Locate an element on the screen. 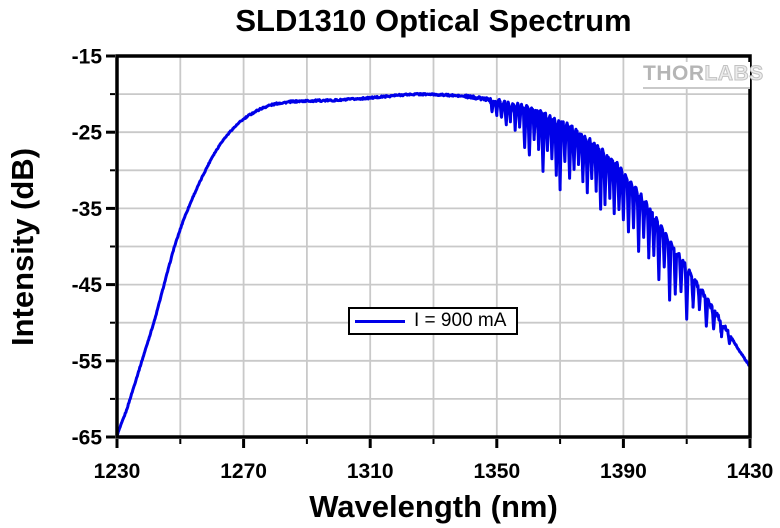 The width and height of the screenshot is (780, 528). x-tick-label: 1310 is located at coordinates (370, 471).